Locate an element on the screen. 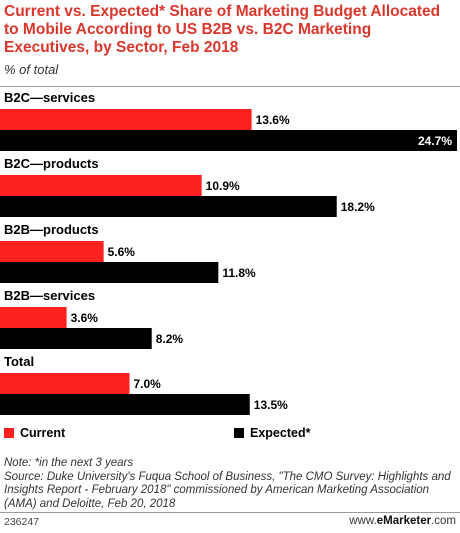 The width and height of the screenshot is (460, 533). category-label-b2c-services: B2C—services is located at coordinates (49, 97).